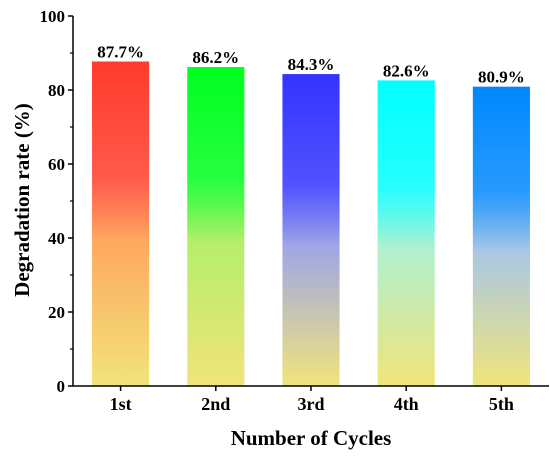 The width and height of the screenshot is (550, 460). What do you see at coordinates (311, 230) in the screenshot?
I see `bar-3rd` at bounding box center [311, 230].